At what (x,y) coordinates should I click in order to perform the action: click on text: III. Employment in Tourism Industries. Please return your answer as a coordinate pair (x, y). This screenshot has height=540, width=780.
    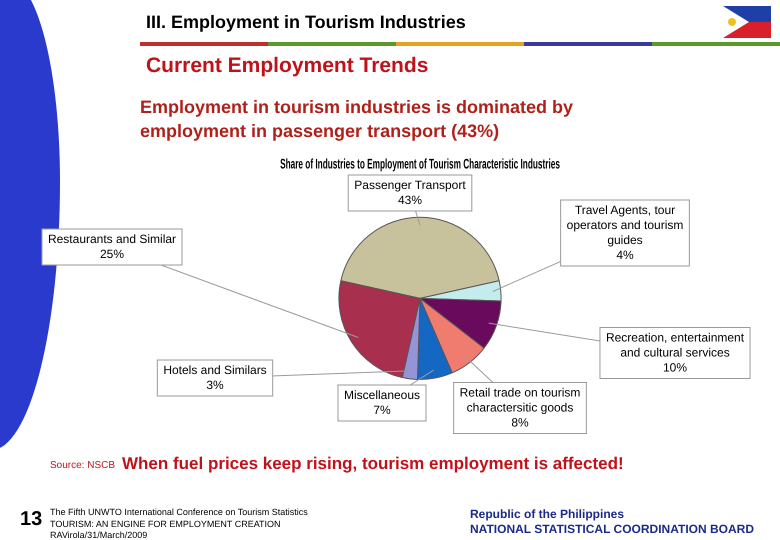
    Looking at the image, I should click on (306, 22).